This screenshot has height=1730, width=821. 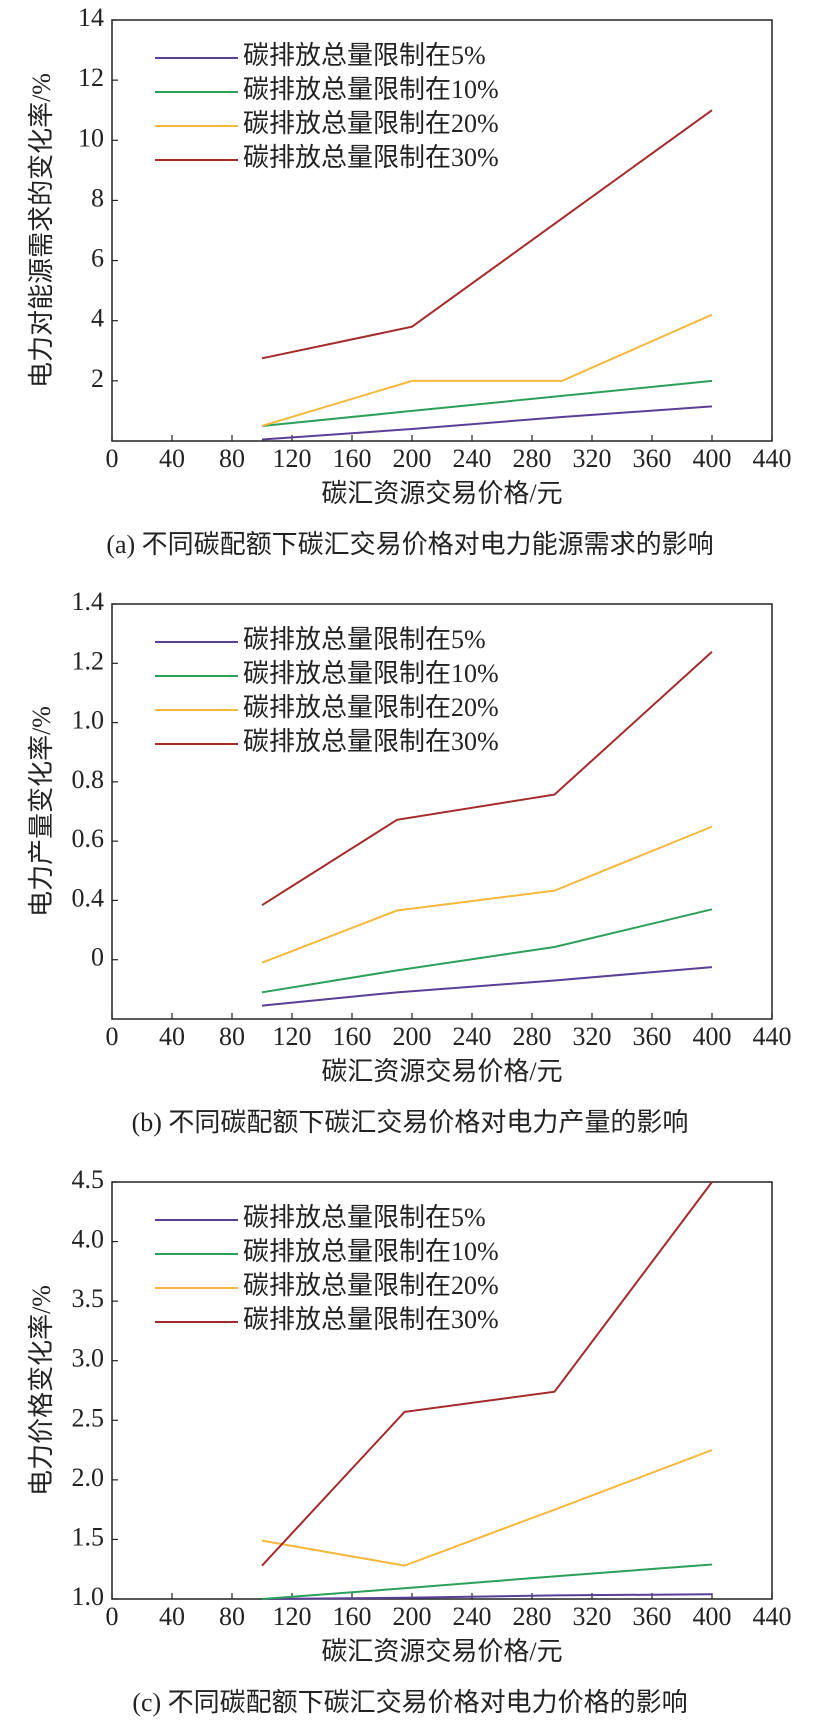 I want to click on caption: (a) 不同碳配额下碳汇交易价格对电力能源需求的影响, so click(x=409, y=544).